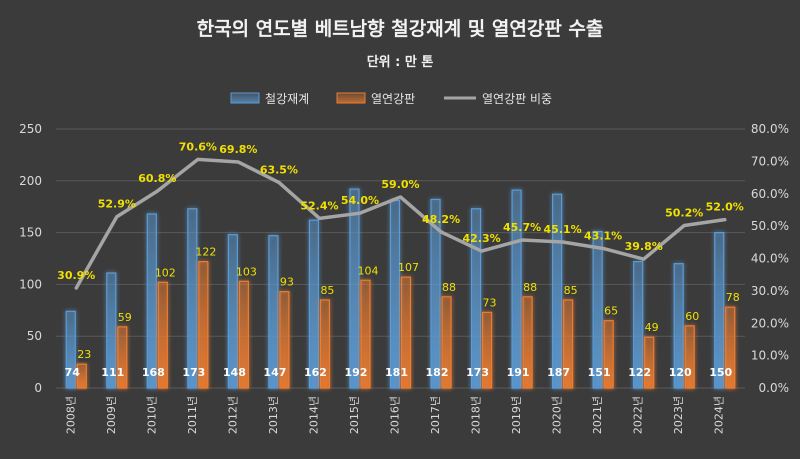 The image size is (800, 459). Describe the element at coordinates (111, 415) in the screenshot. I see `x-tick-label: 2009년` at that location.